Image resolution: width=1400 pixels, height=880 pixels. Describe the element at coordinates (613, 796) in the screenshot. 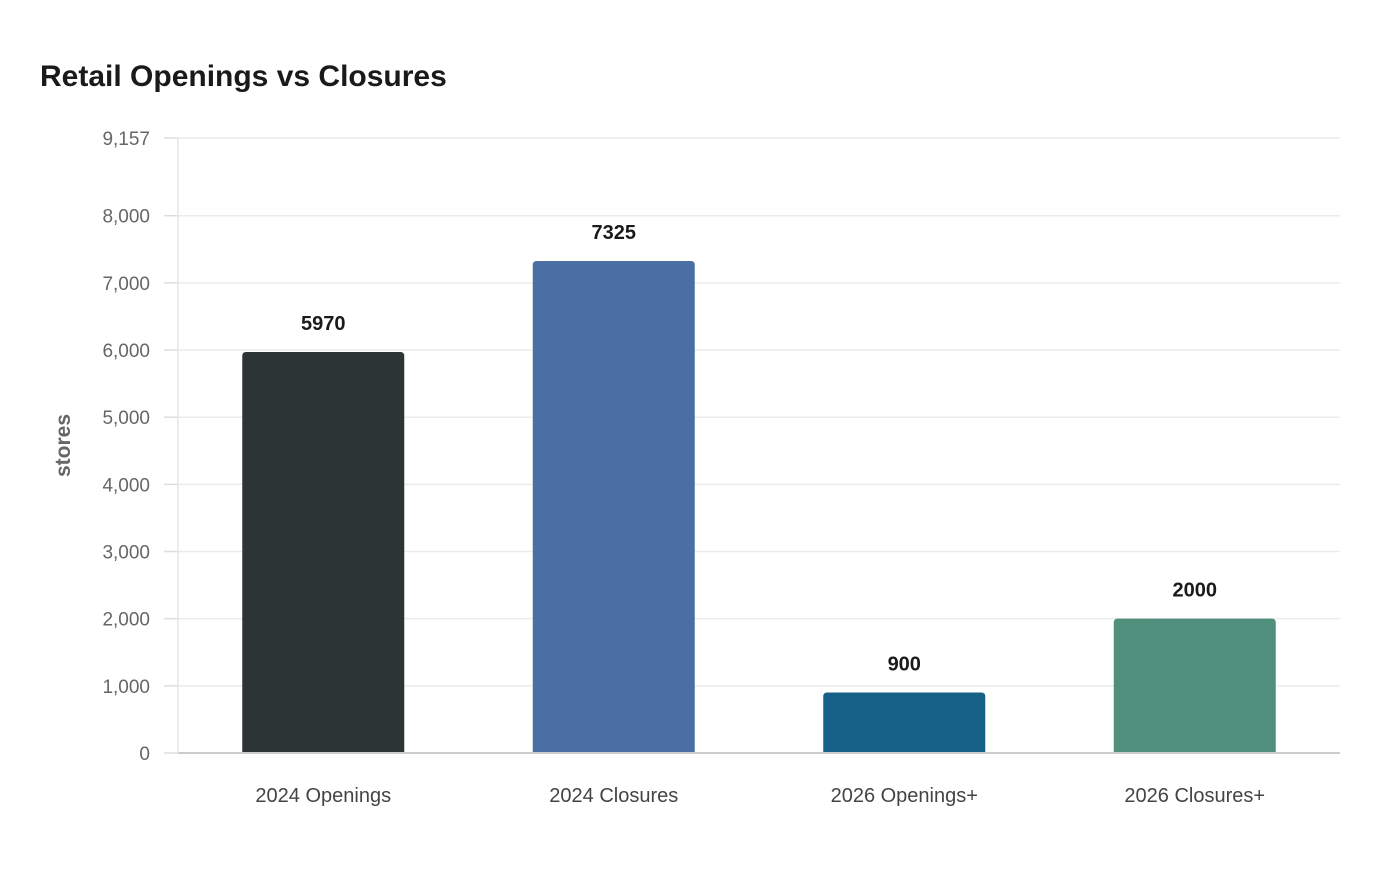

I see `x-category-label: 2024 Closures` at that location.